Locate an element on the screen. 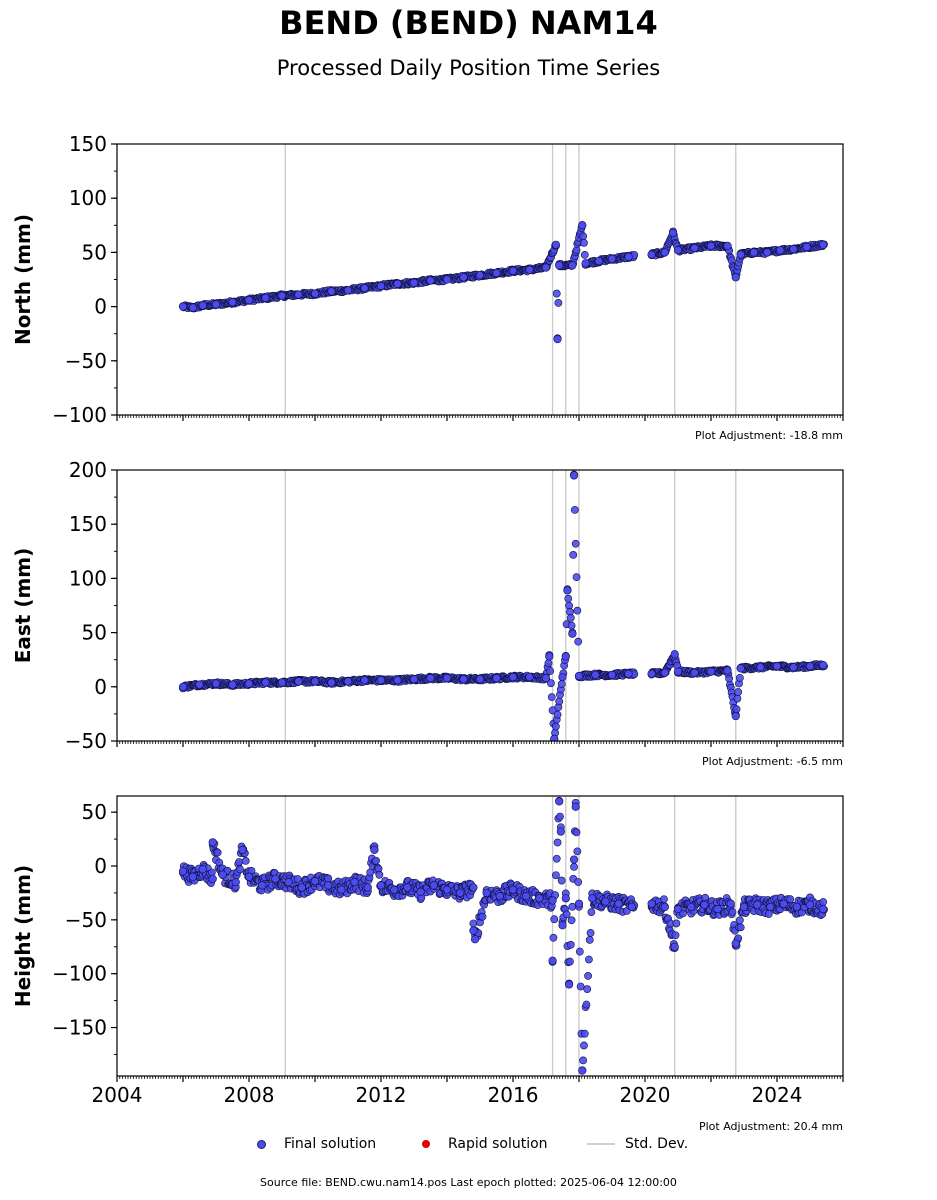  final-solution-marker-icon is located at coordinates (261, 1144).